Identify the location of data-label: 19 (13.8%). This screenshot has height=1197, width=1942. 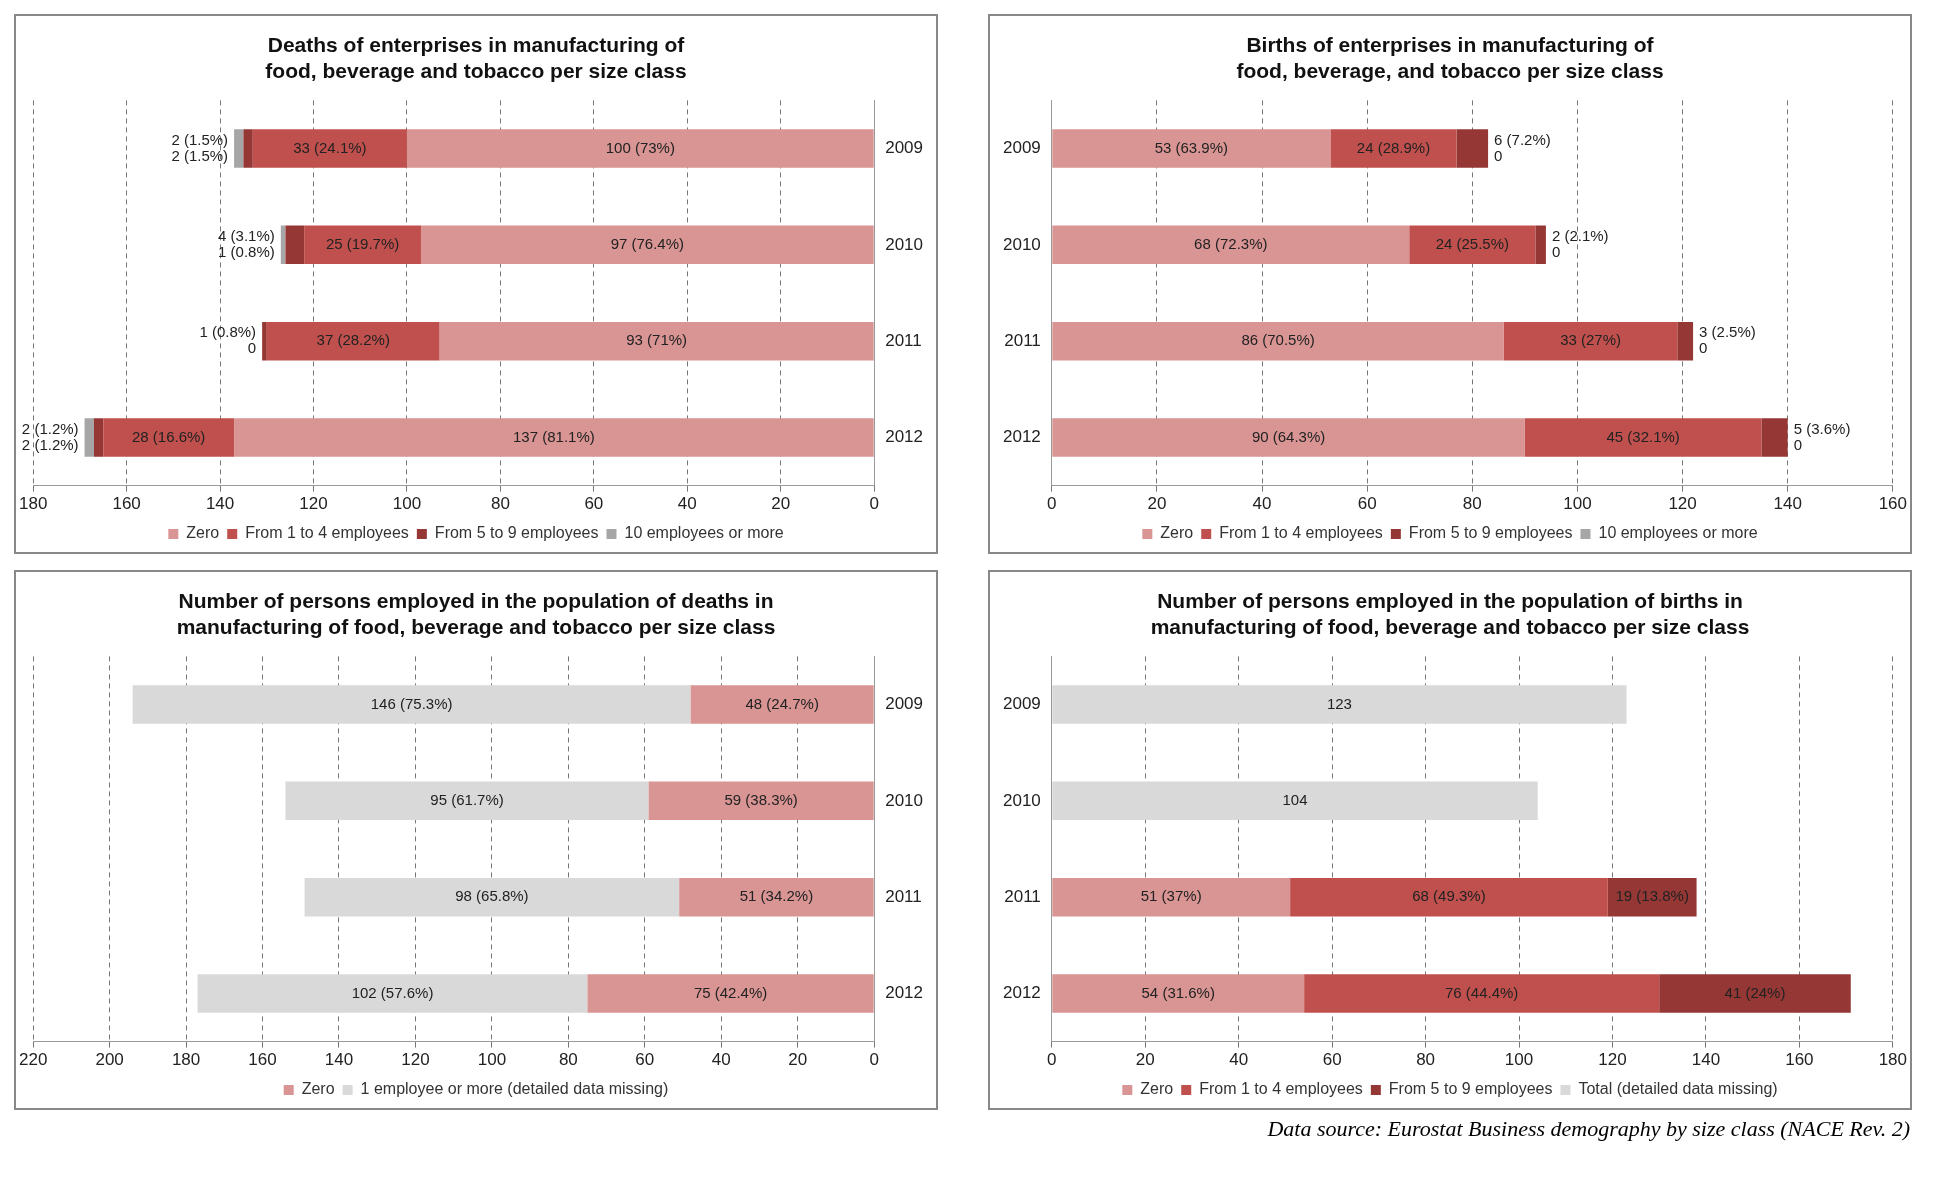
(1652, 896).